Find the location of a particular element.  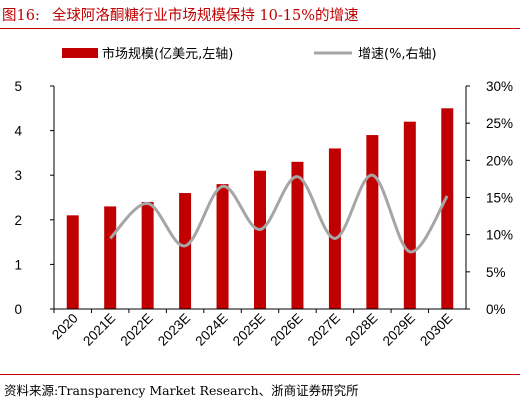

bar-2021E is located at coordinates (110, 257).